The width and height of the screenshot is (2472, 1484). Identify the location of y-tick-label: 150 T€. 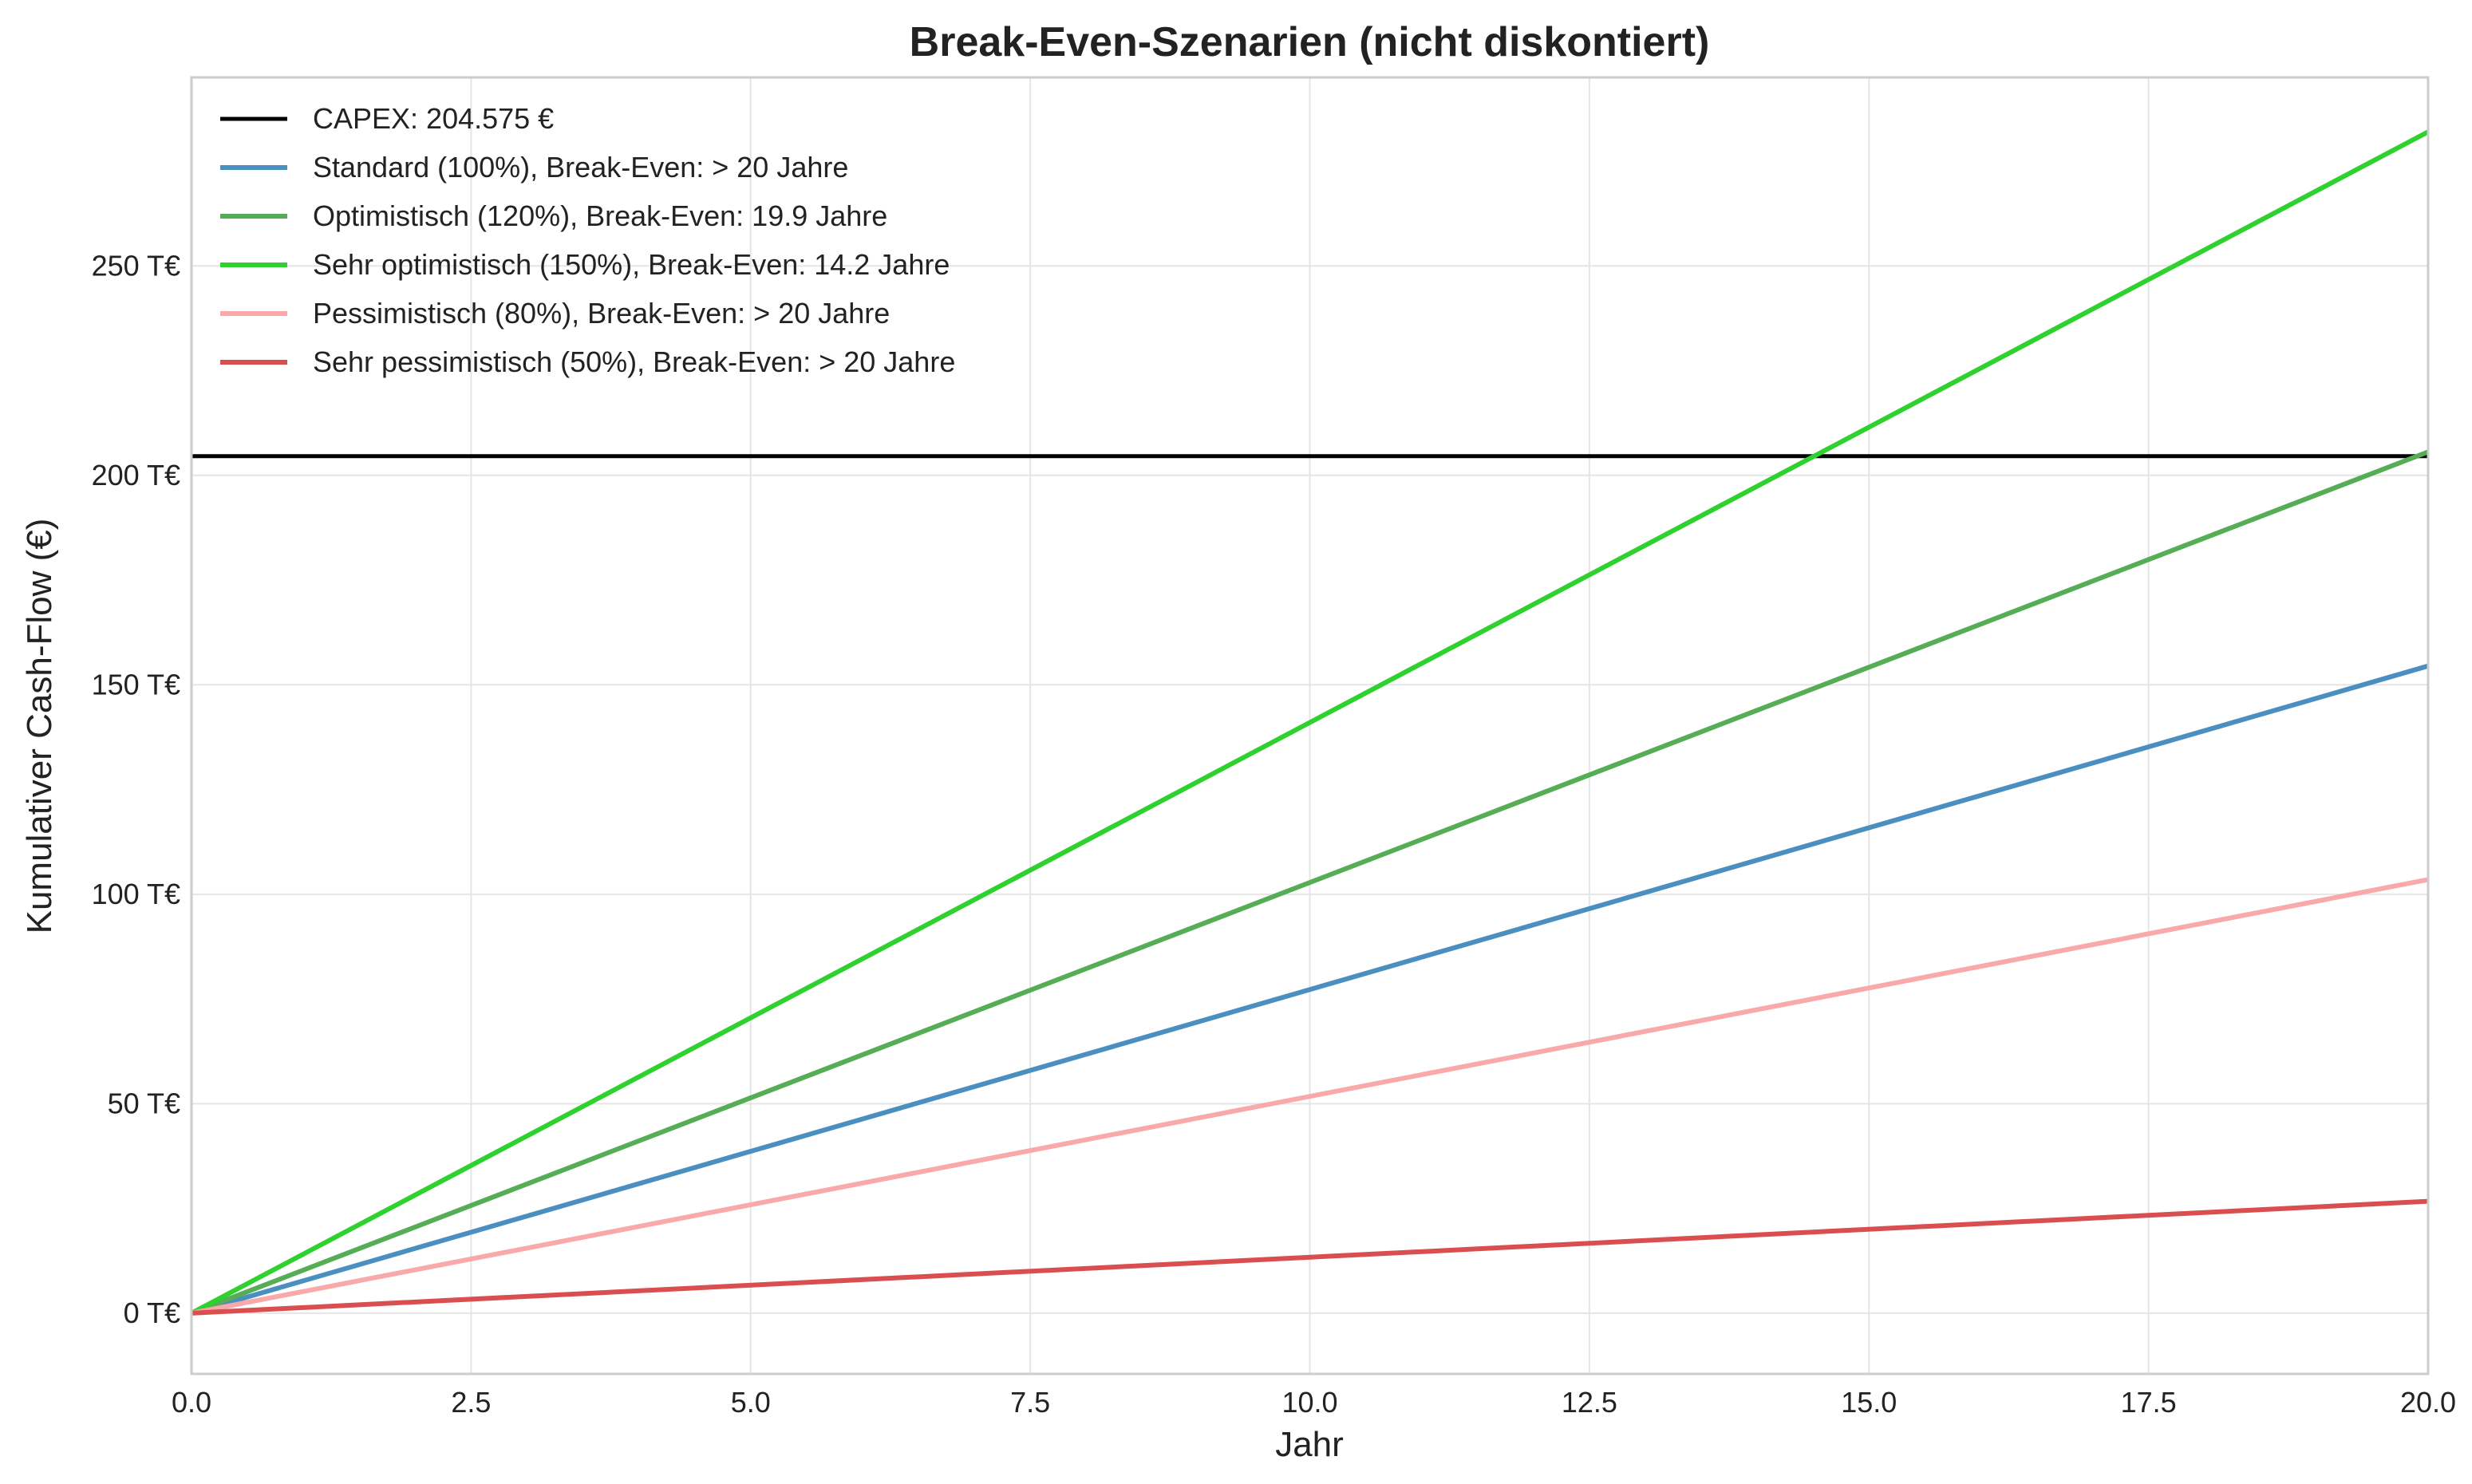
(136, 684).